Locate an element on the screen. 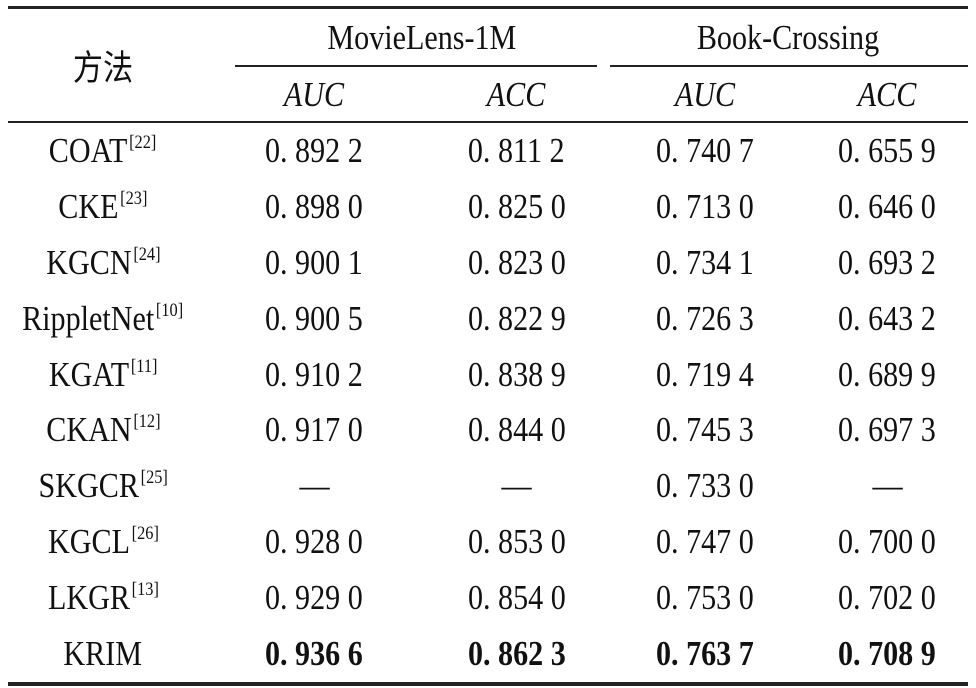 The height and width of the screenshot is (688, 976). method-name: RippletNet is located at coordinates (88, 318).